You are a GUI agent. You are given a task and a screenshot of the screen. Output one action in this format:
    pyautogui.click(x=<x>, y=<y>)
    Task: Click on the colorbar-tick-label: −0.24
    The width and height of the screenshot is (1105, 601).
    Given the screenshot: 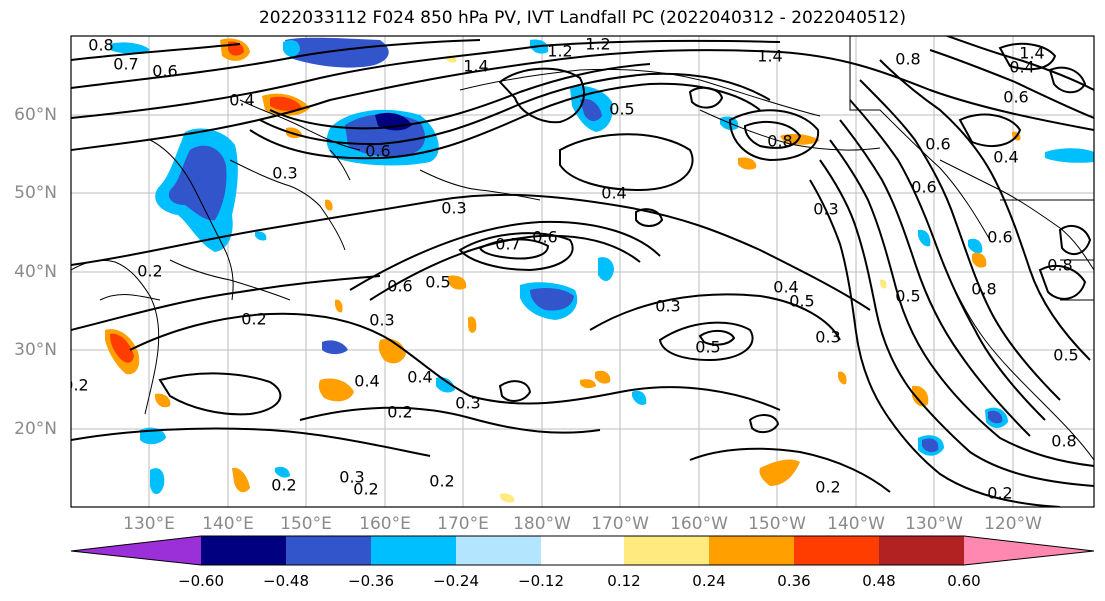 What is the action you would take?
    pyautogui.click(x=456, y=581)
    